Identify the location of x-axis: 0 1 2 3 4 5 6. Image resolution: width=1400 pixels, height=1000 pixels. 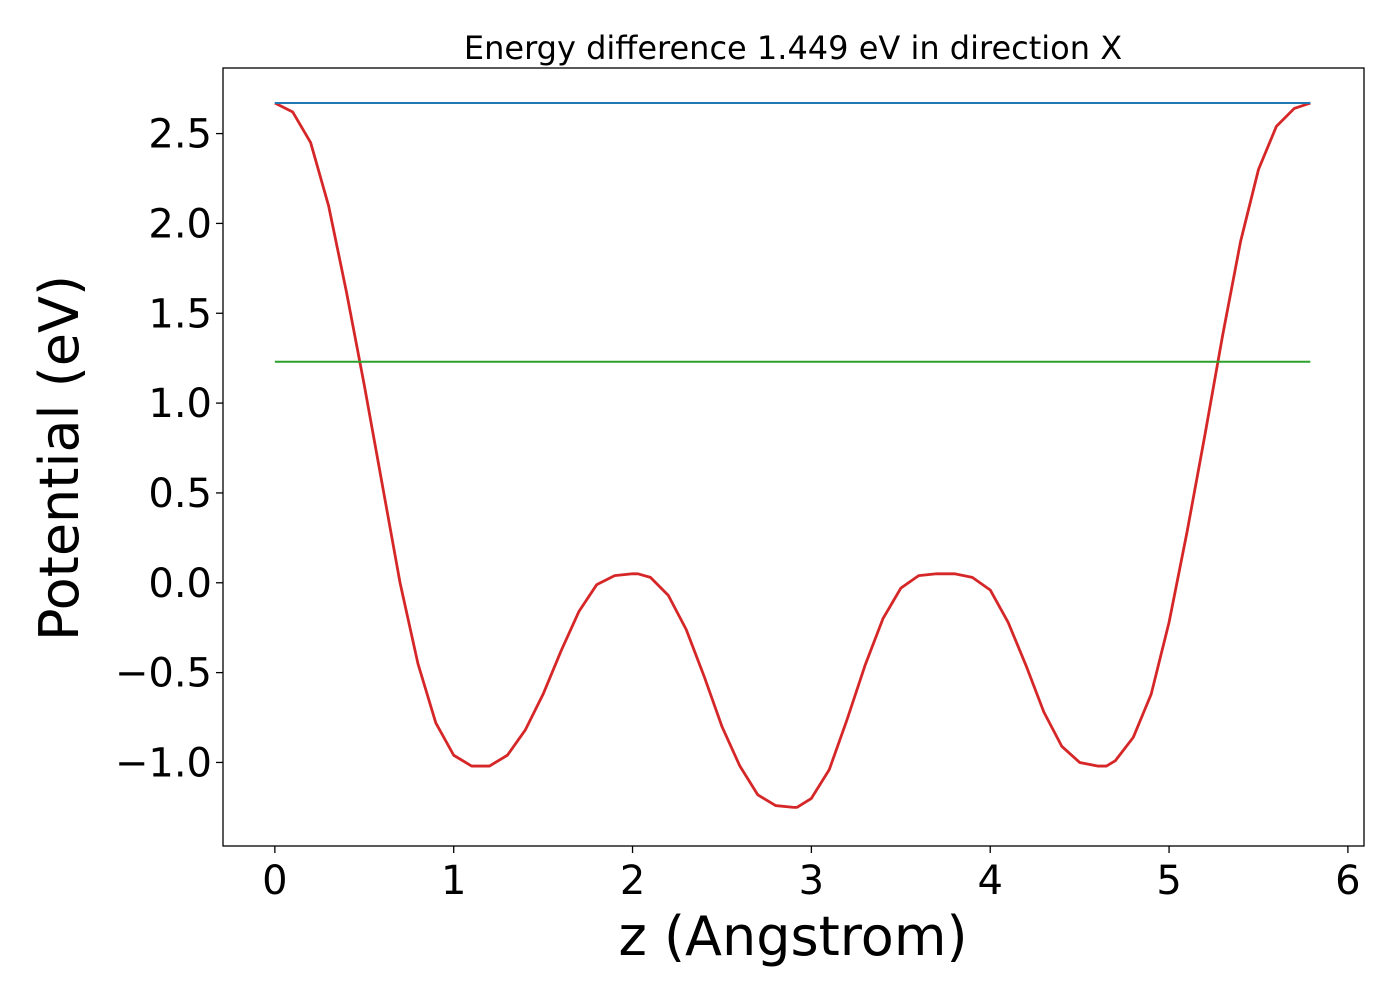
(811, 875).